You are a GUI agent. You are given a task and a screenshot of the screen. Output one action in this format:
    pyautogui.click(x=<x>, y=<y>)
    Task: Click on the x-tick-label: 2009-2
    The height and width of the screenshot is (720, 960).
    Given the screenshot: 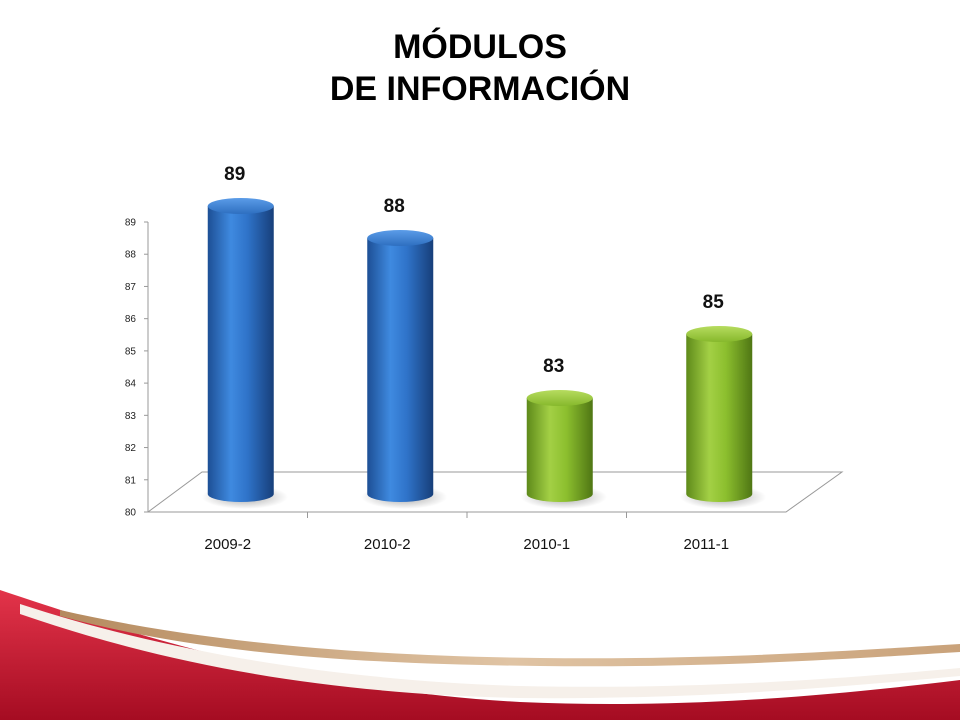 What is the action you would take?
    pyautogui.click(x=227, y=544)
    